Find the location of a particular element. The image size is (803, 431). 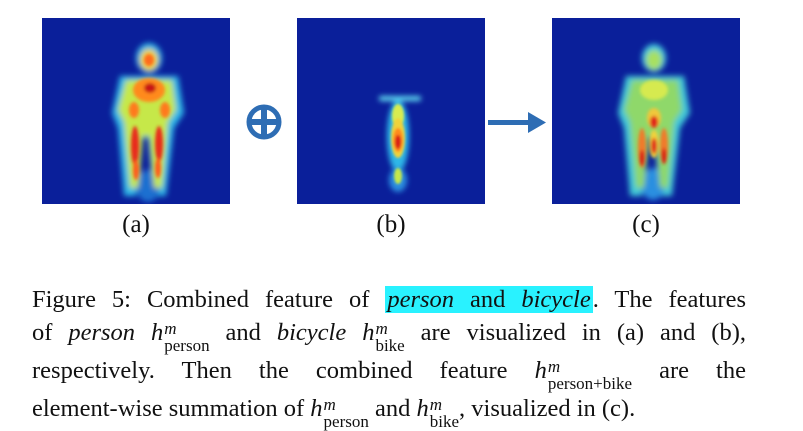

right-arrow-icon is located at coordinates (517, 122).